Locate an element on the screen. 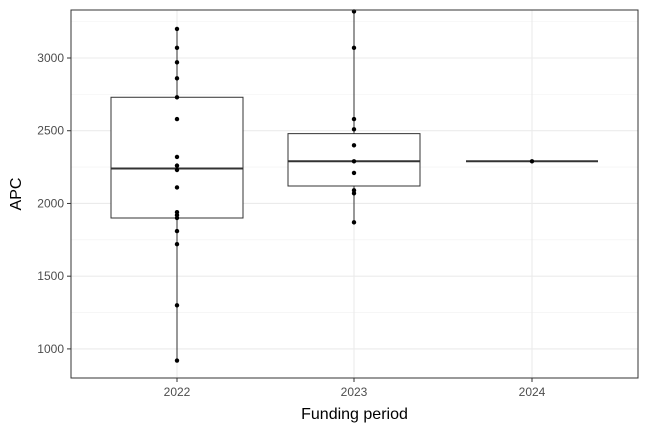  y-tick-label: 3000 is located at coordinates (50, 58).